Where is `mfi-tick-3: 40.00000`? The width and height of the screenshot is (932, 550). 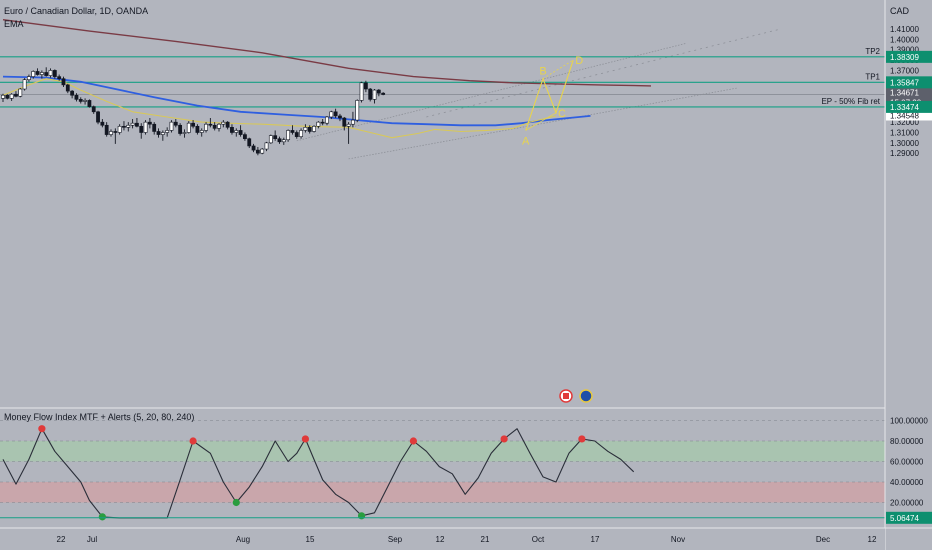
mfi-tick-3: 40.00000 is located at coordinates (907, 482).